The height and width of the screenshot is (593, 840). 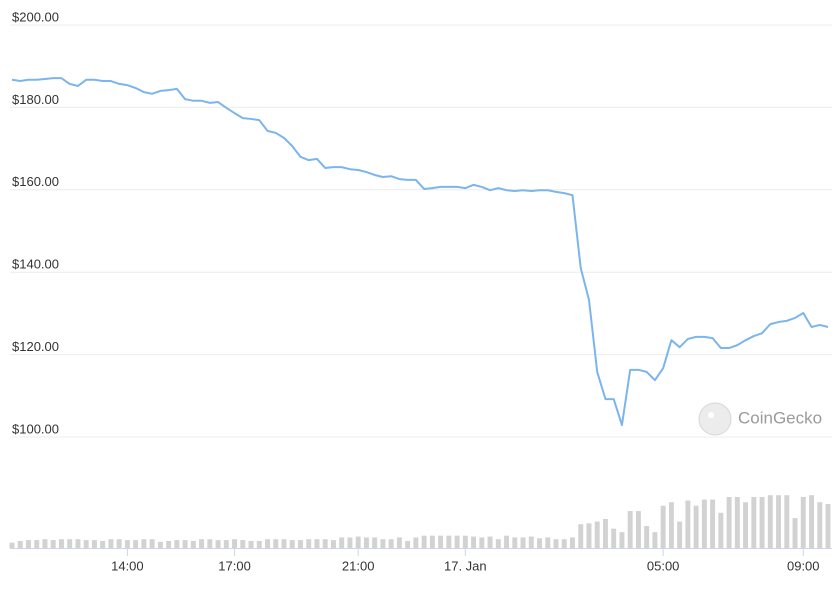 What do you see at coordinates (127, 565) in the screenshot?
I see `x-tick-label: 14:00` at bounding box center [127, 565].